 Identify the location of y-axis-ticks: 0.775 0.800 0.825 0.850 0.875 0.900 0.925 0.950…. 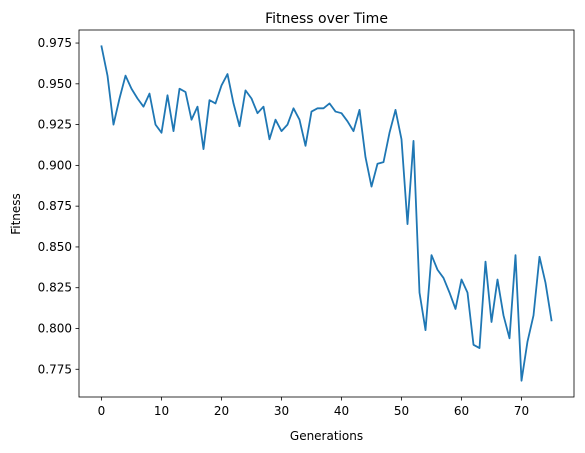
(58, 206).